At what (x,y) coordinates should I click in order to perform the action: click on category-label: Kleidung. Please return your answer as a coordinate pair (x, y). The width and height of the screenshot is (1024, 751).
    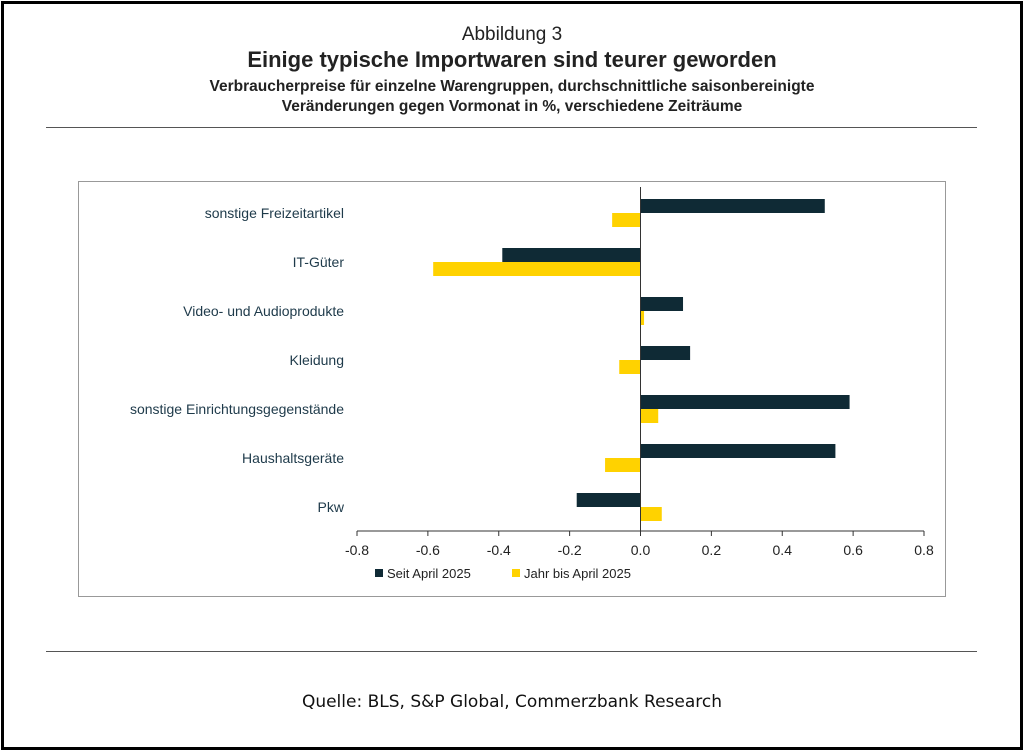
    Looking at the image, I should click on (317, 360).